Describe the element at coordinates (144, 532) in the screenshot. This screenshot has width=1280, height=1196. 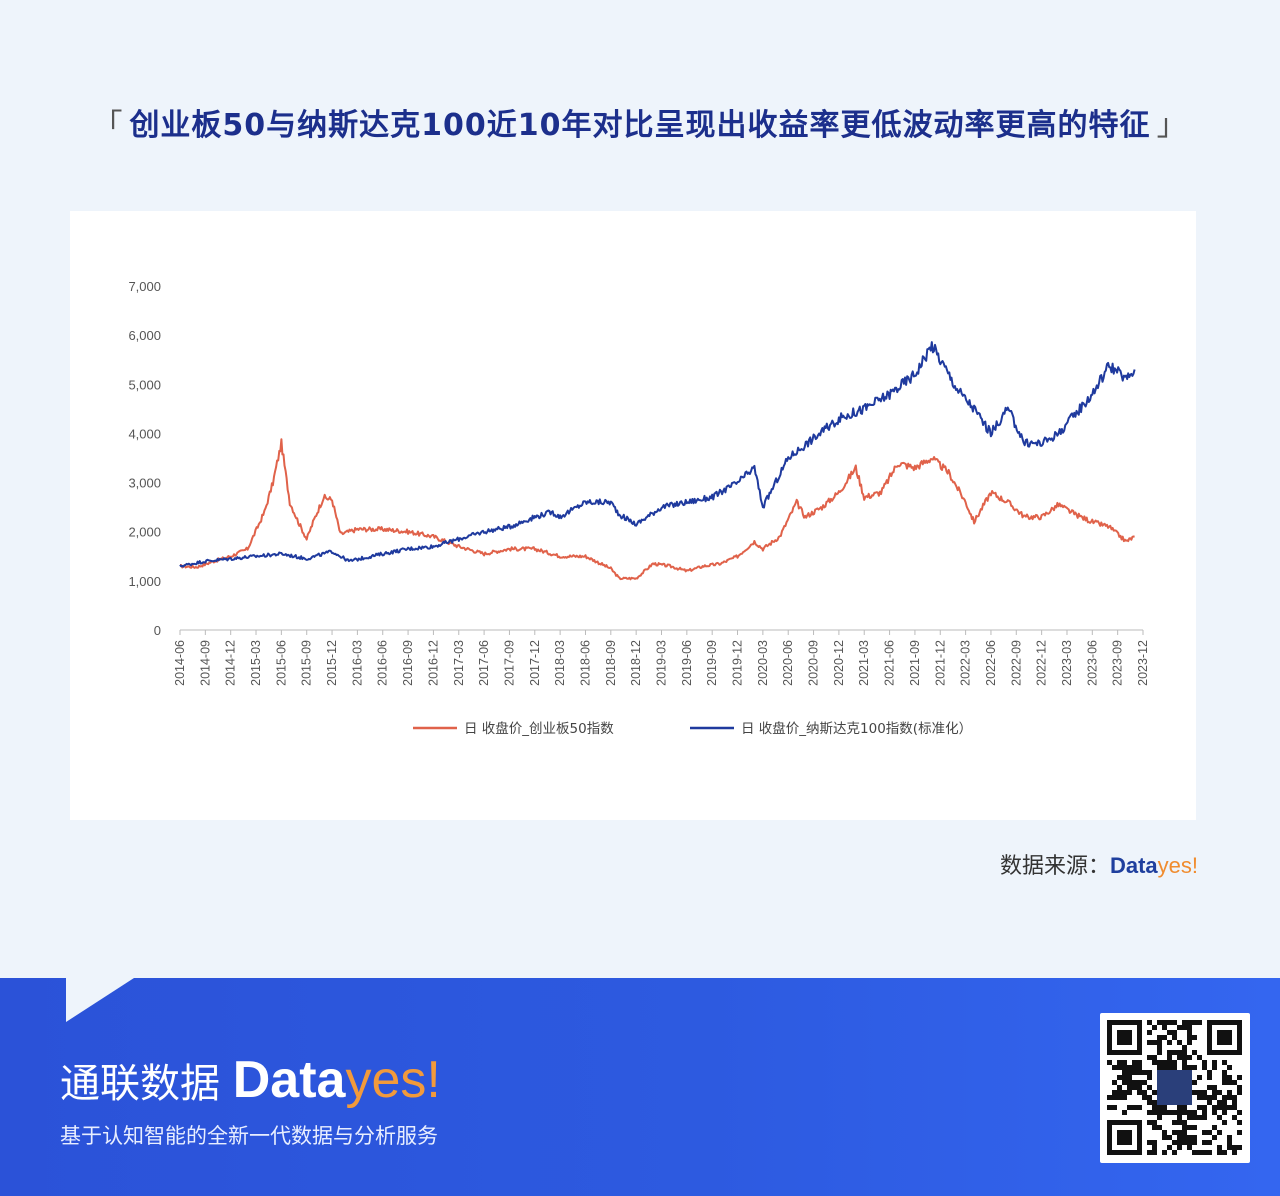
I see `y-tick-label: 2,000` at that location.